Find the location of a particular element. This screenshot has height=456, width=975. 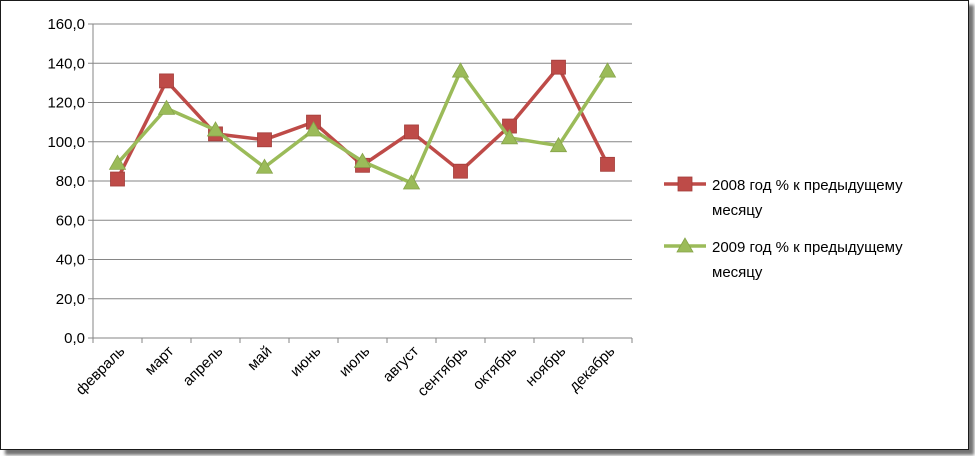

x-tick-label: февраль is located at coordinates (101, 371).